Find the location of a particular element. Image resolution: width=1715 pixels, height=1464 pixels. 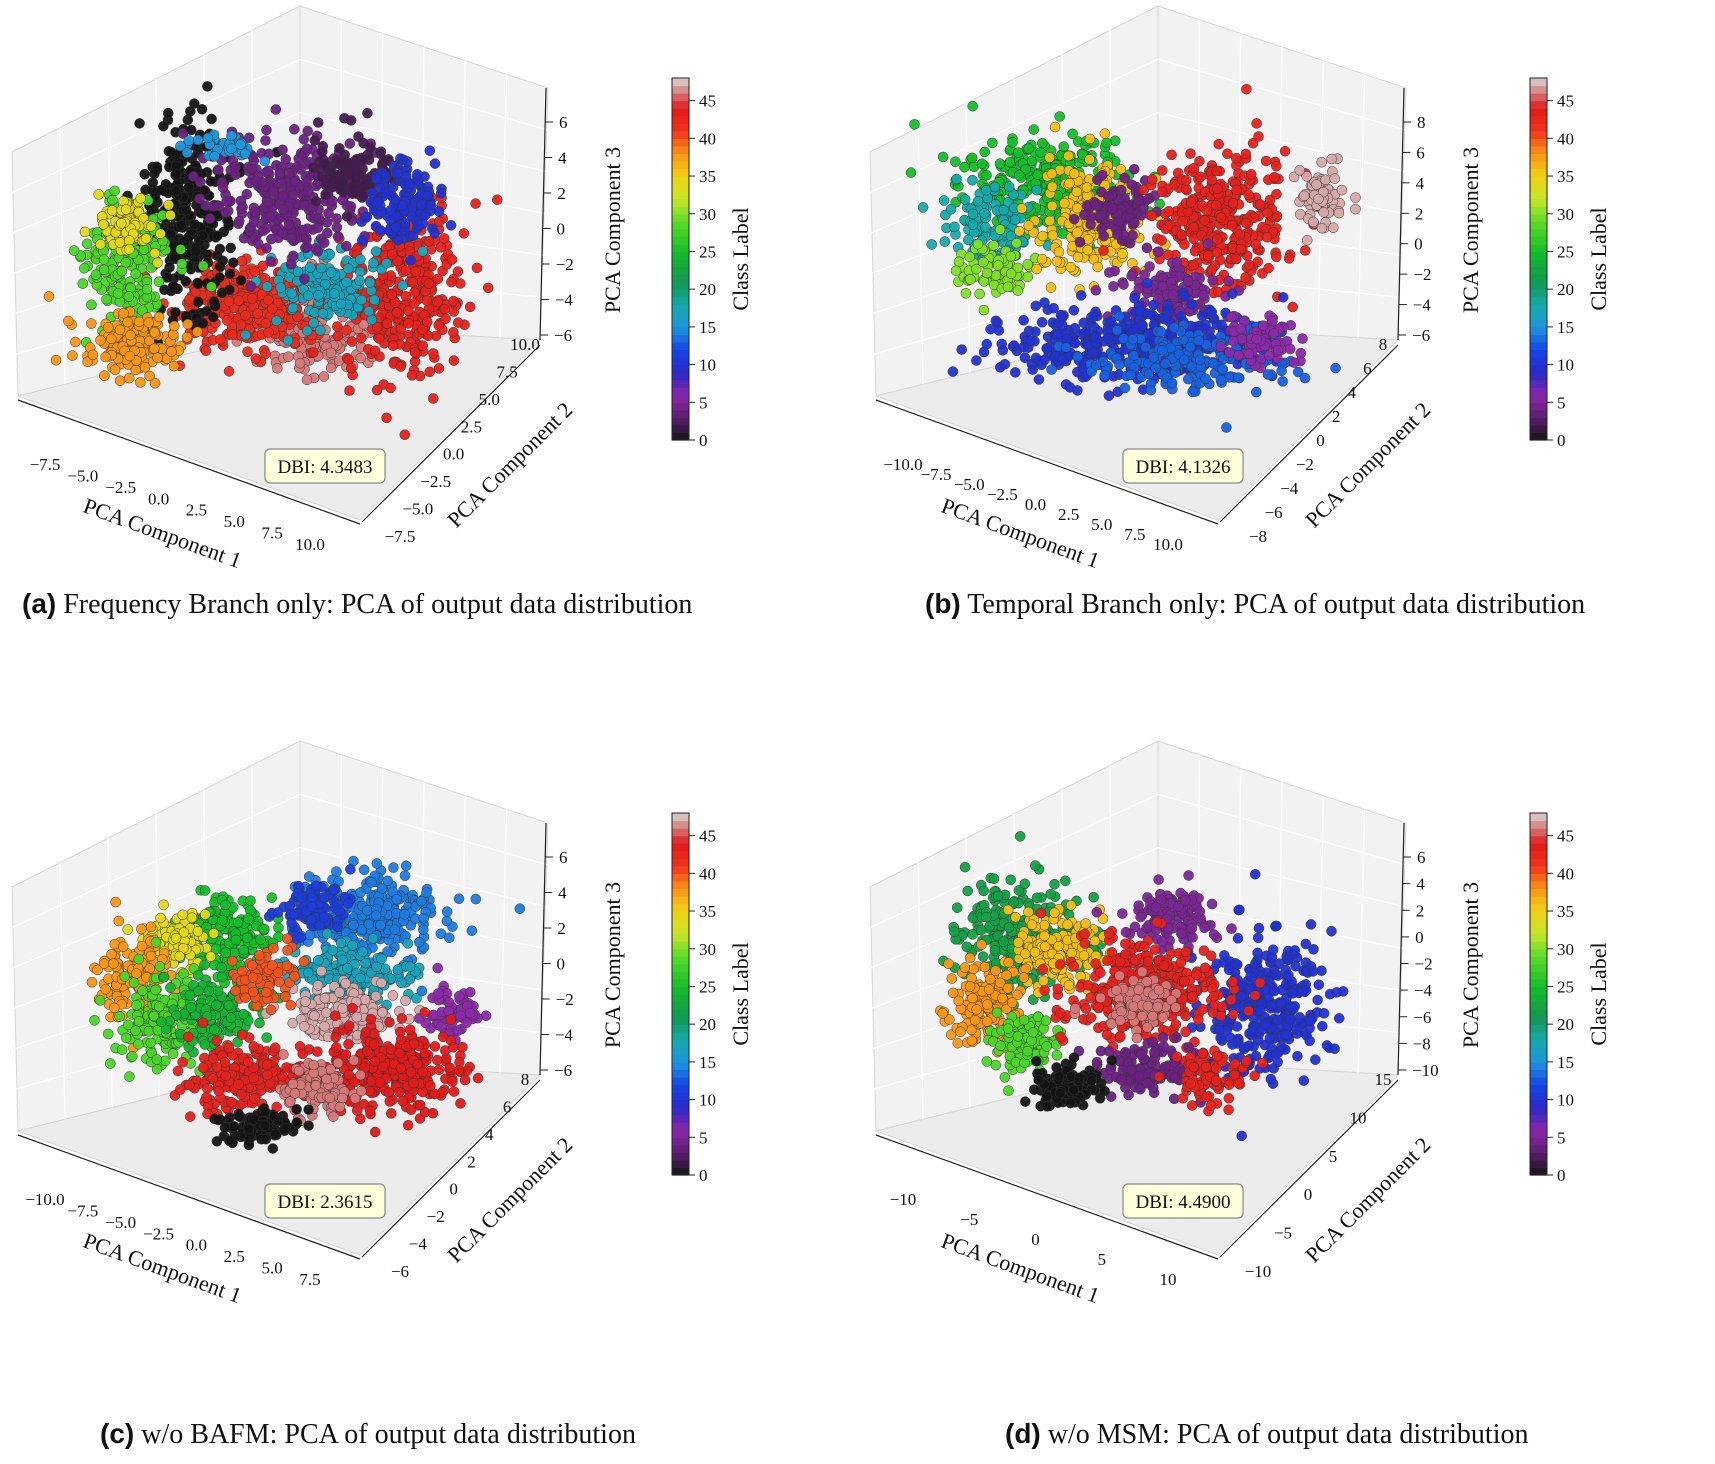

y-tick-label: 6 is located at coordinates (1367, 368).